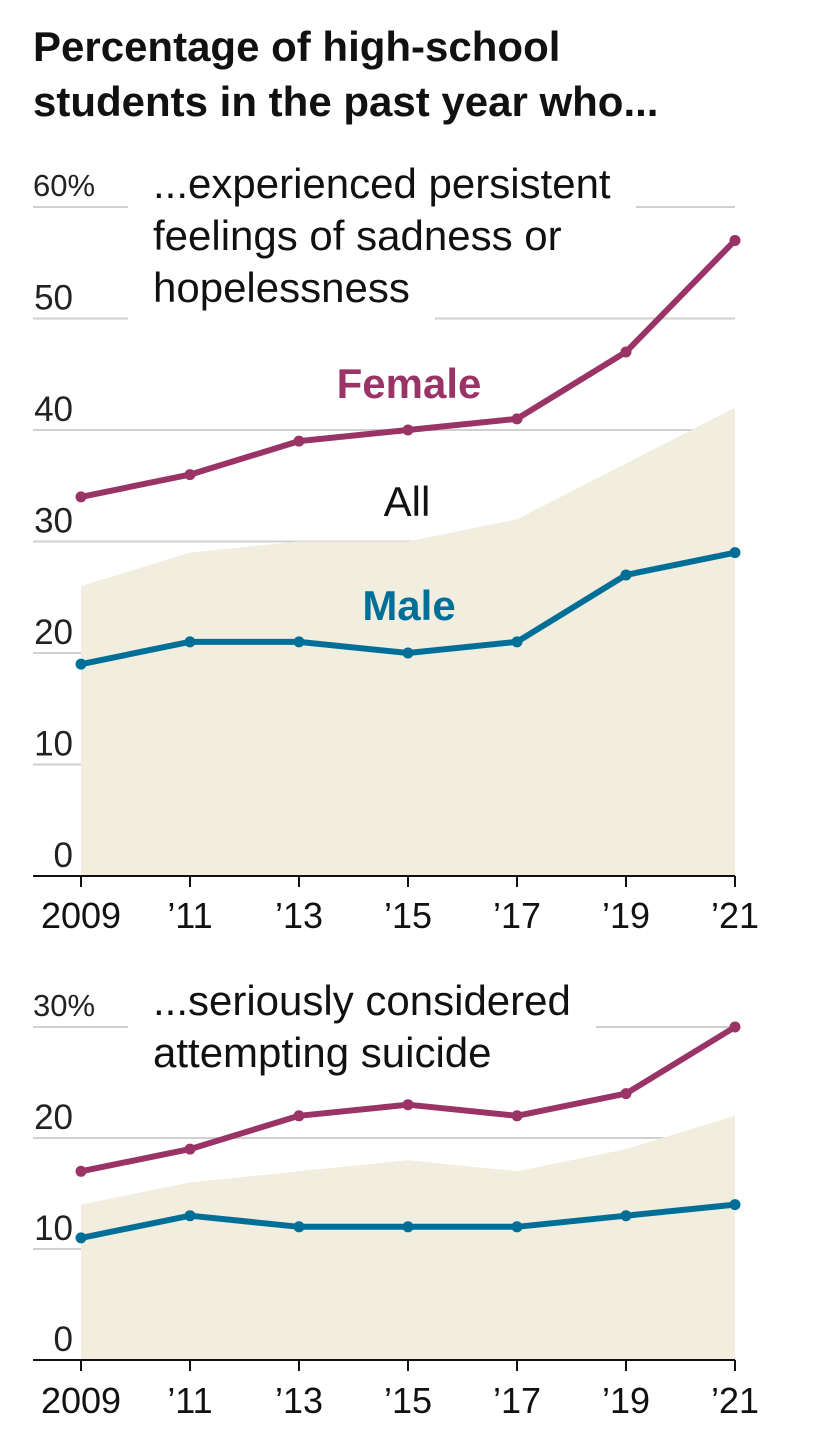 This screenshot has height=1452, width=834. What do you see at coordinates (407, 501) in the screenshot?
I see `series-label-all: All` at bounding box center [407, 501].